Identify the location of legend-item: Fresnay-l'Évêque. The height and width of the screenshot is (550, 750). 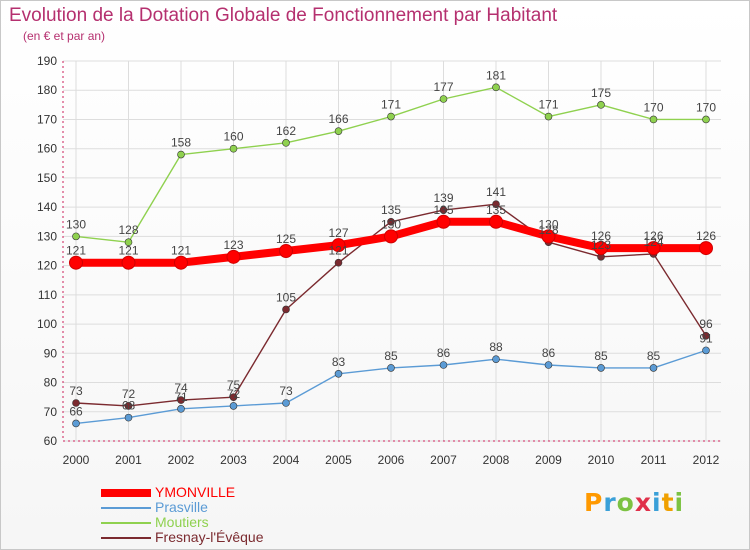
(231, 537).